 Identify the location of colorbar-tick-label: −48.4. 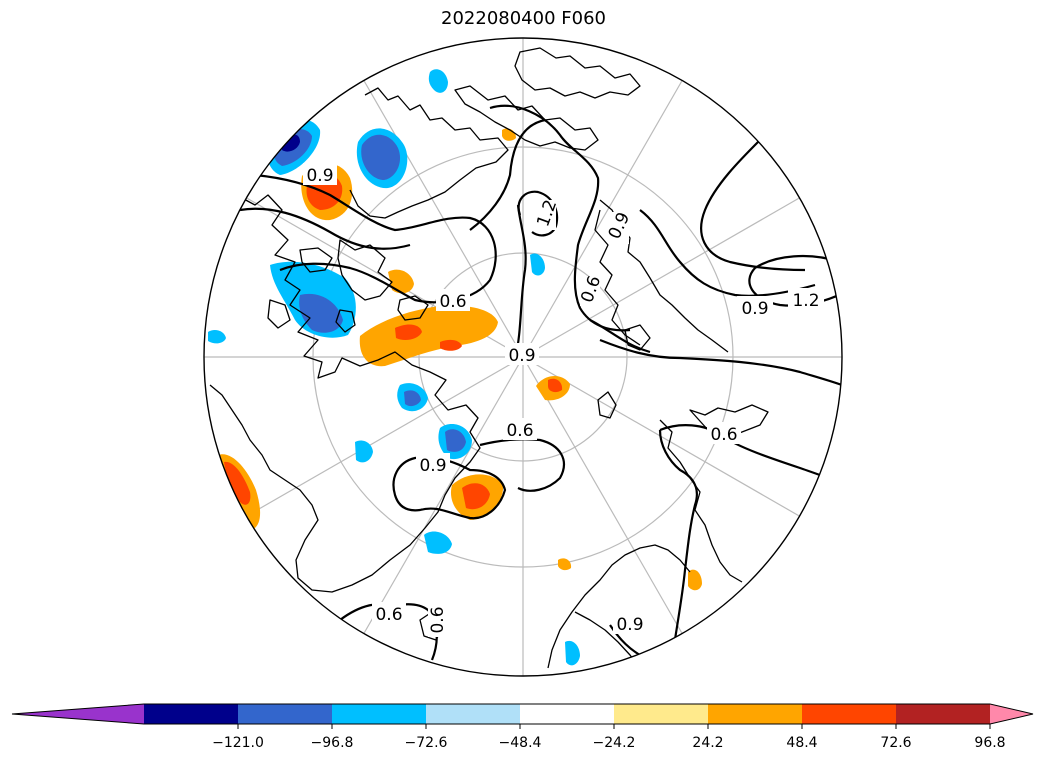
(520, 743).